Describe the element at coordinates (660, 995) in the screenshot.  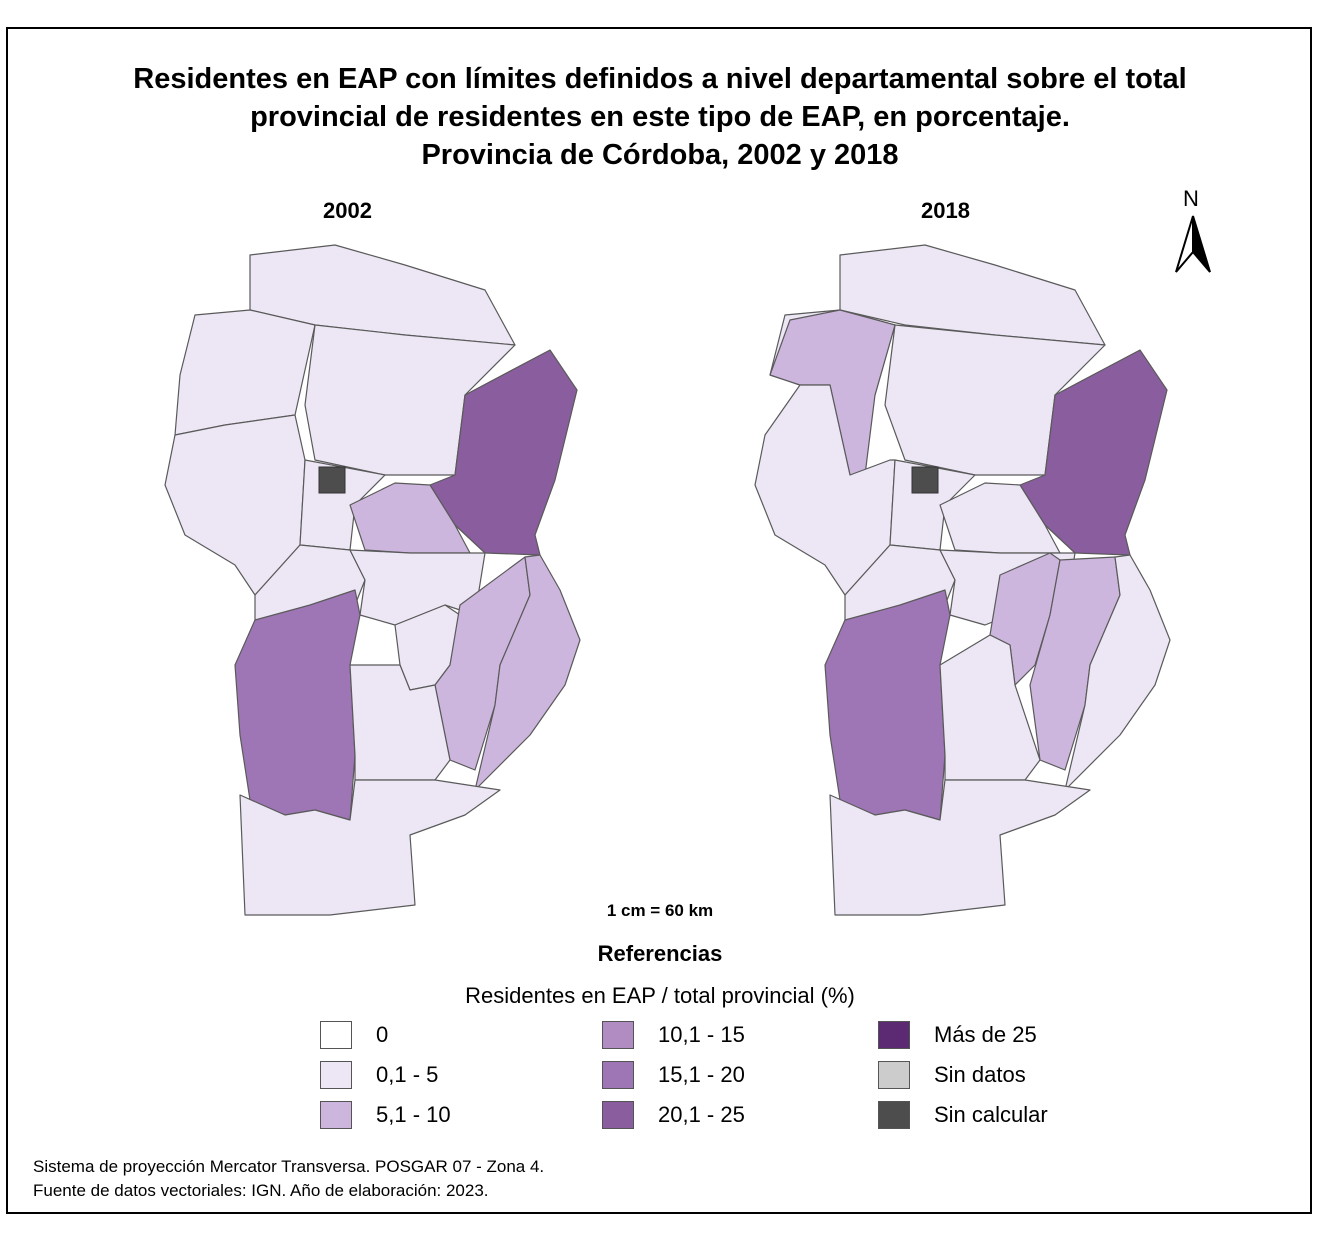
I see `legend-subtitle: Residentes en EAP / total provincial (%)` at that location.